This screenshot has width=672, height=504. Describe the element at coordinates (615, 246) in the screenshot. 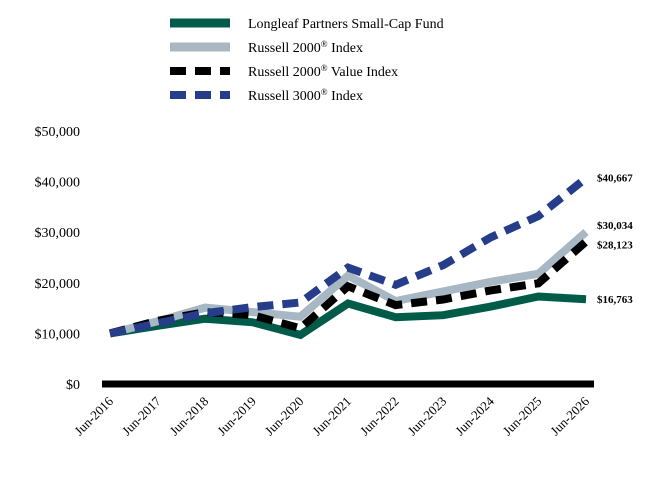

I see `end-value-label-russell-2000-value-index: $28,123` at that location.